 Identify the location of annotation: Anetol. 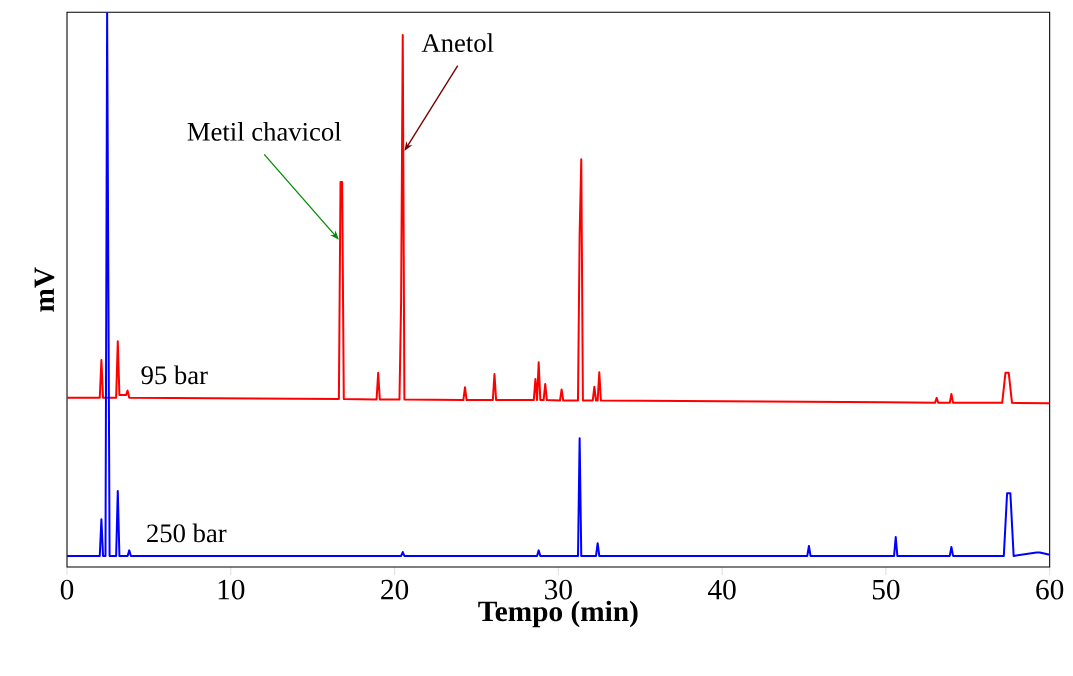
(457, 43).